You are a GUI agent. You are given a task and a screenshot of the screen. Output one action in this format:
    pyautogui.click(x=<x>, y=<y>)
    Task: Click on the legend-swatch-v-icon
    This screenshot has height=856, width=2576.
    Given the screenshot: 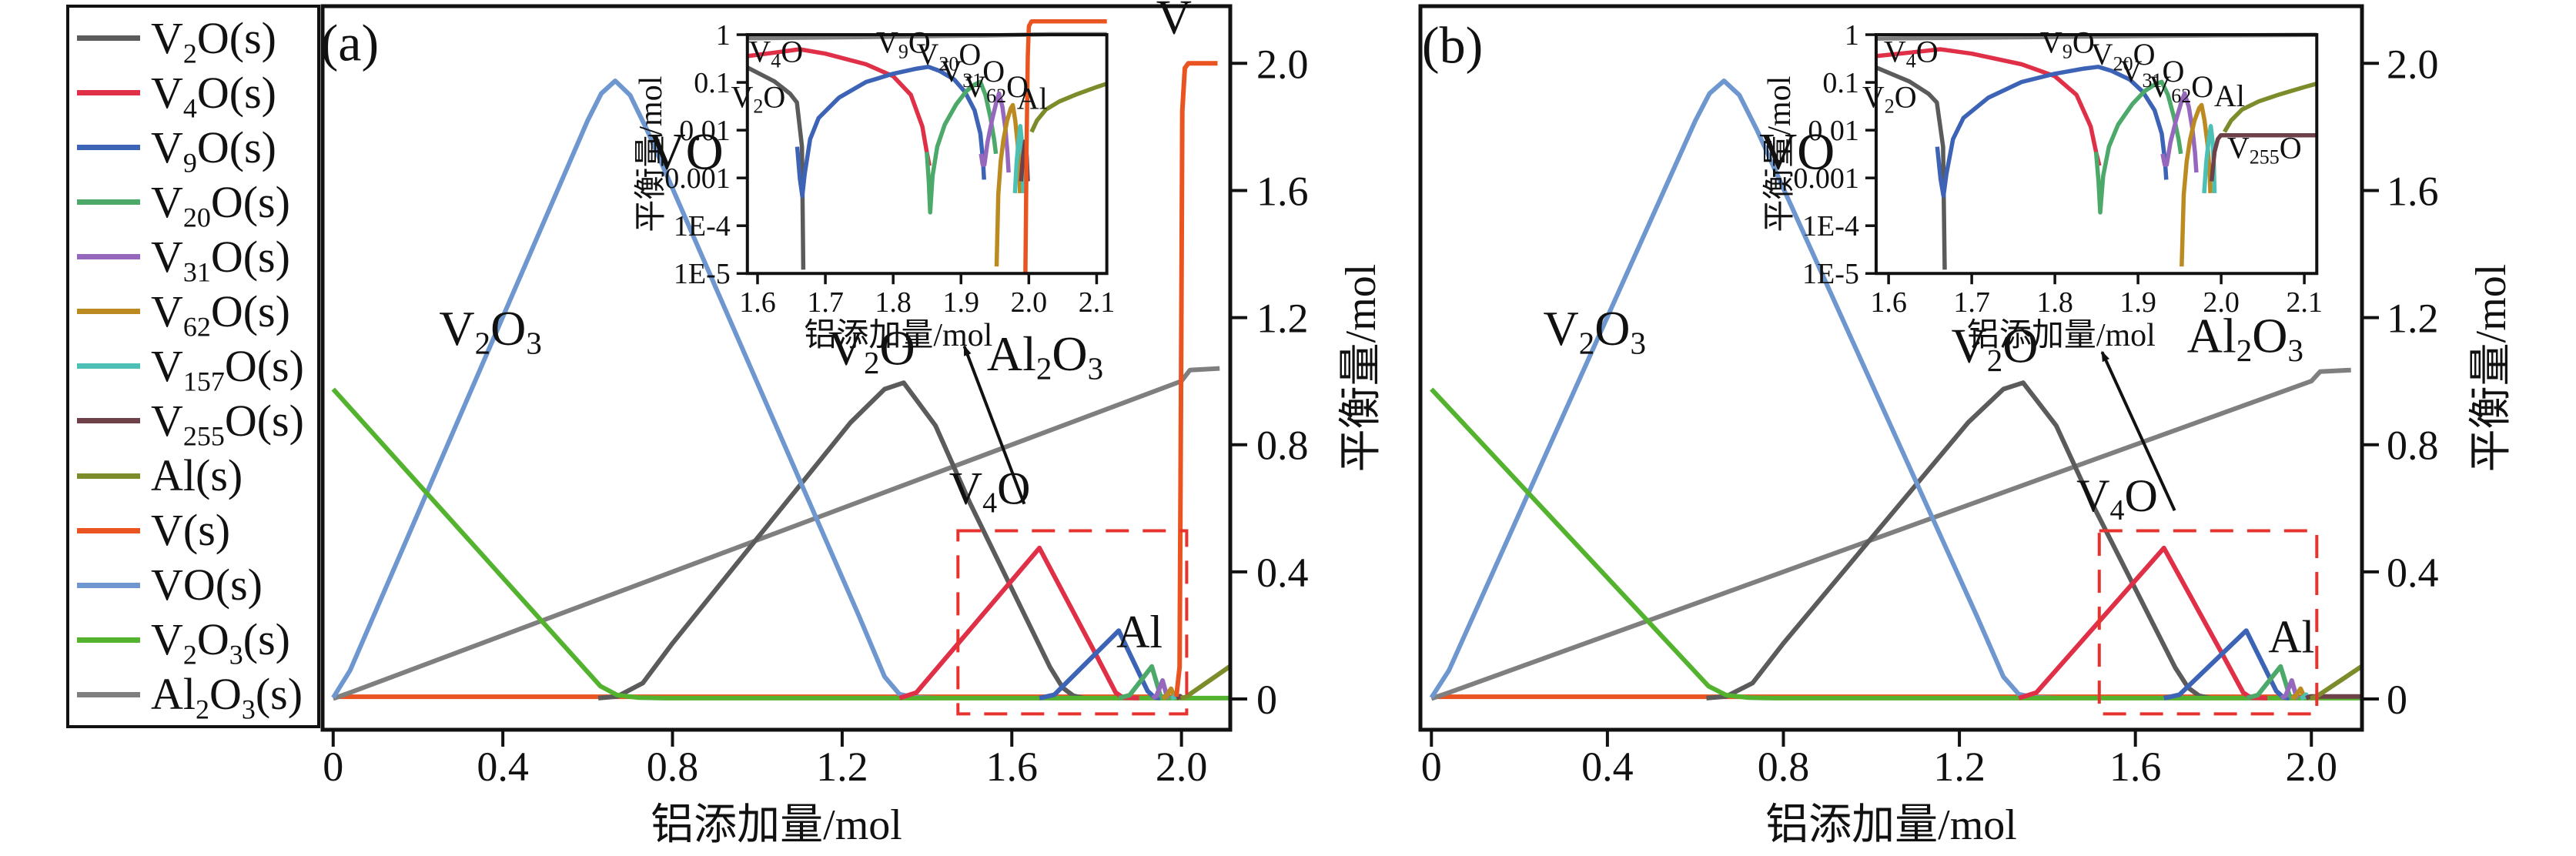 What is the action you would take?
    pyautogui.click(x=109, y=530)
    